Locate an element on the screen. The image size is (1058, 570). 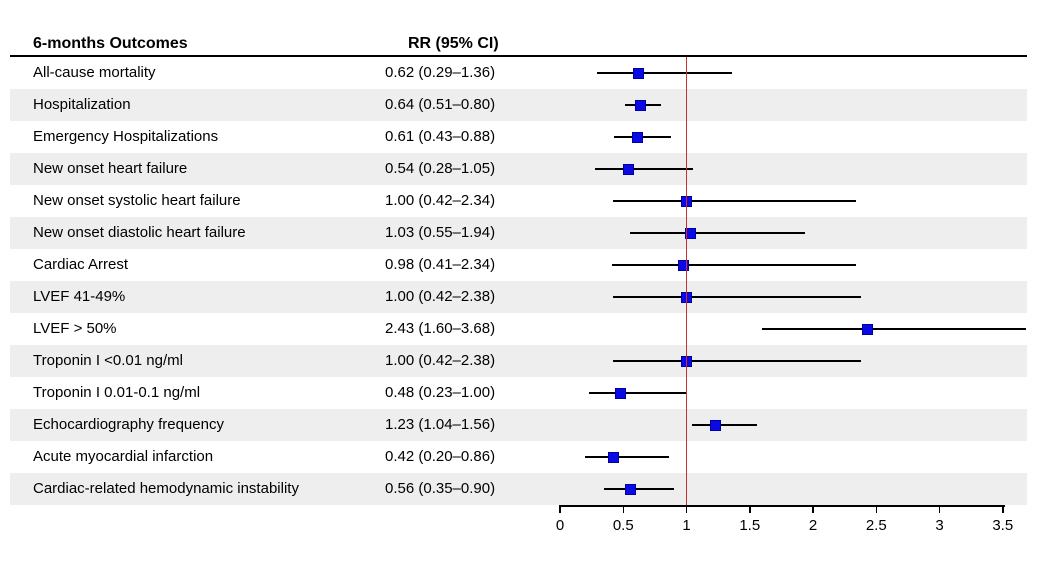
axis-tick-label: 2 is located at coordinates (813, 525).